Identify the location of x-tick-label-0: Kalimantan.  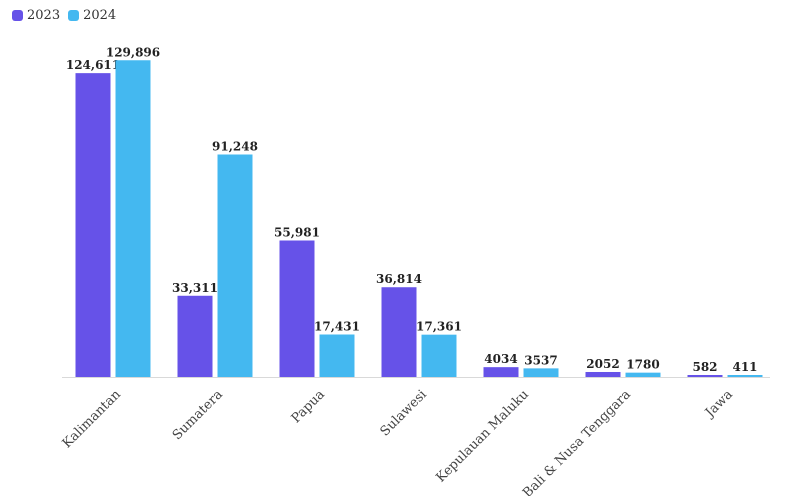
(92, 419).